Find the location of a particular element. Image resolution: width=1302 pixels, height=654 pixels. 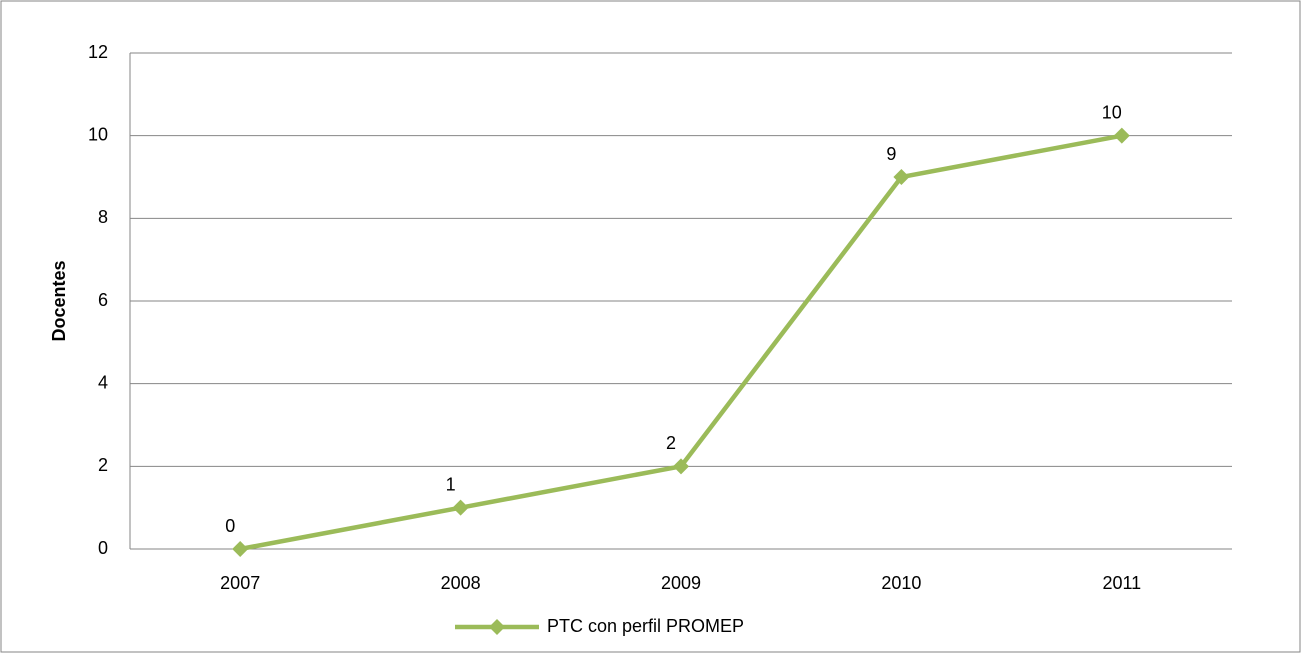

x-tick-label: 2008 is located at coordinates (461, 583).